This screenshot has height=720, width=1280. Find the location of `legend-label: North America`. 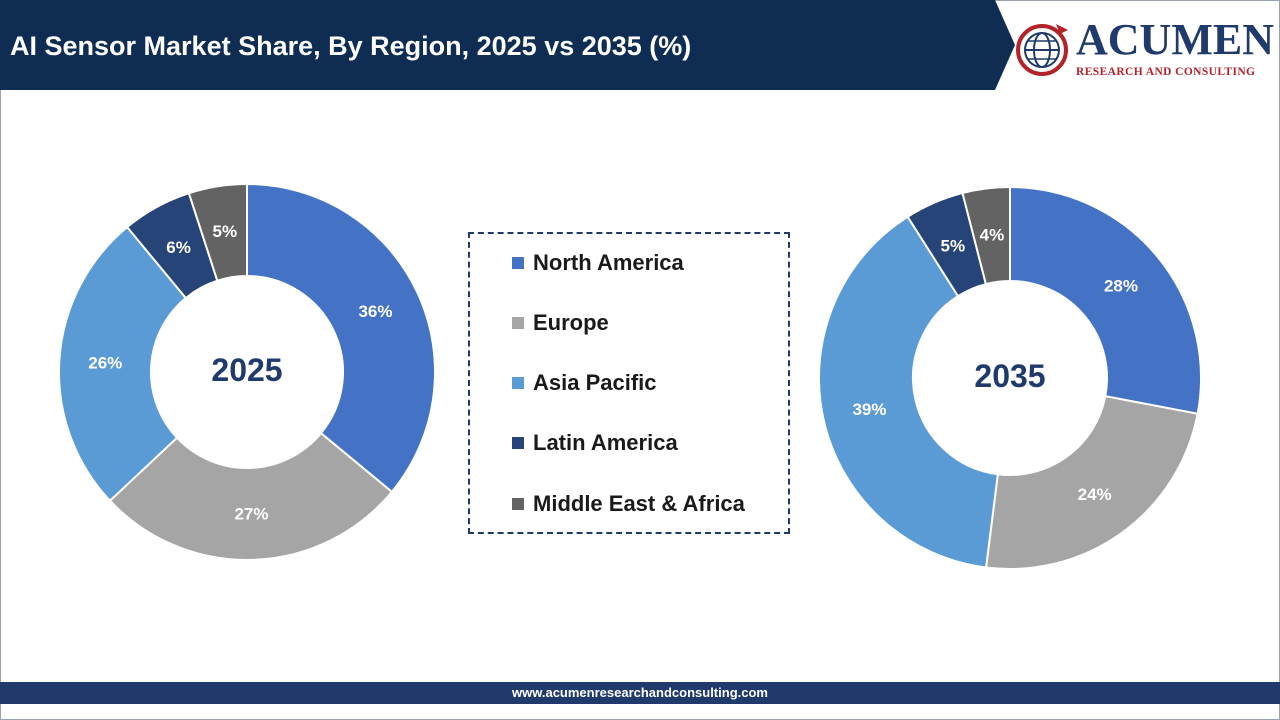

legend-label: North America is located at coordinates (608, 262).